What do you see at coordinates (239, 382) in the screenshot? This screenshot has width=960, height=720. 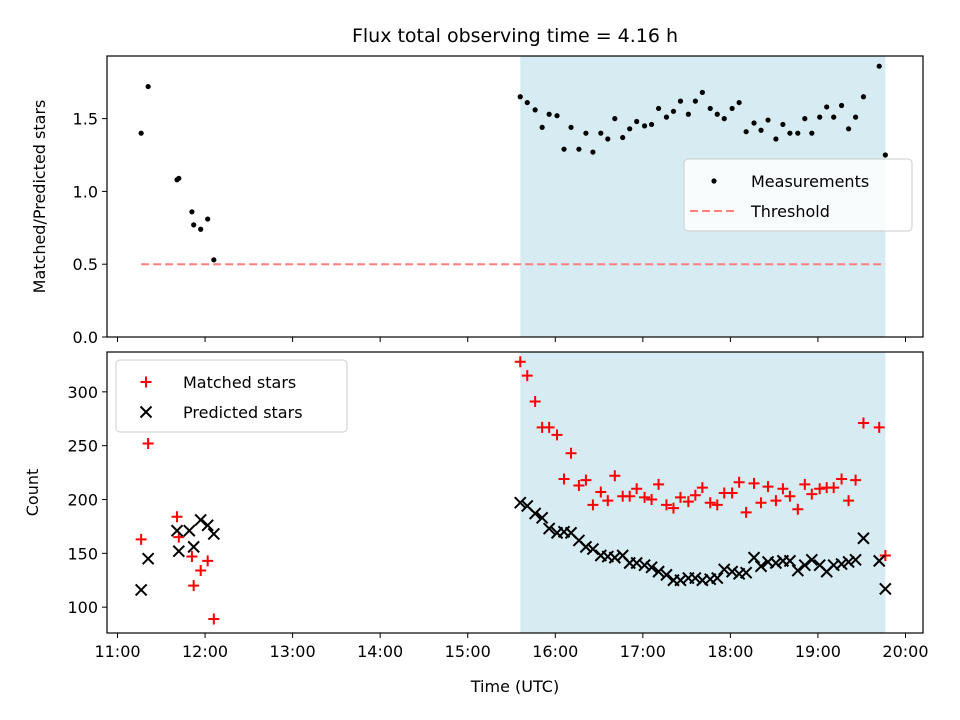 I see `legend-label: Matched stars` at bounding box center [239, 382].